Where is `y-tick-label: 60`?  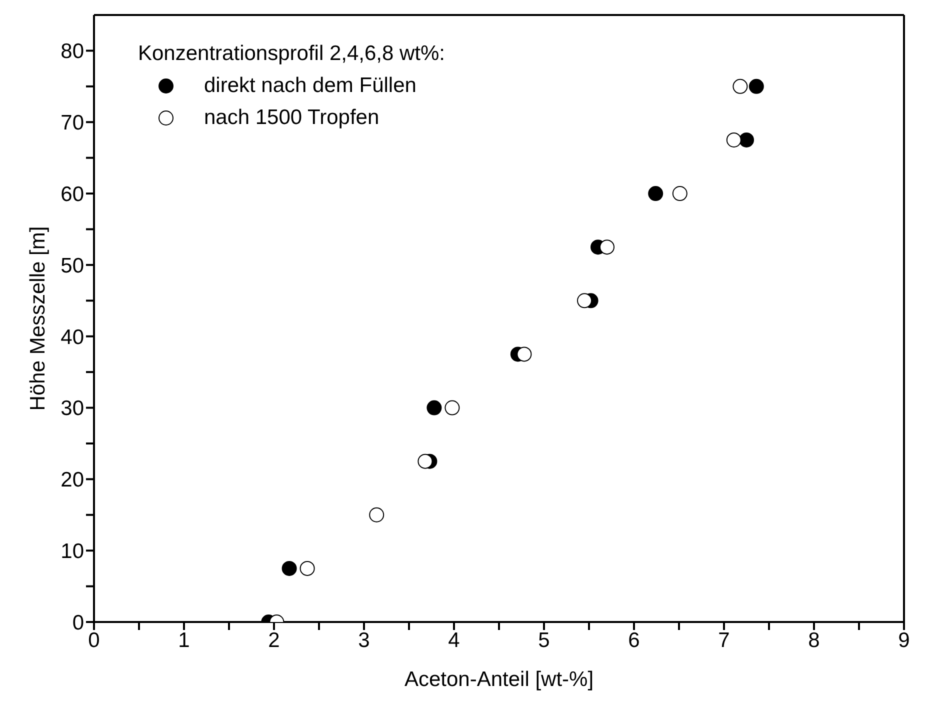 y-tick-label: 60 is located at coordinates (72, 194).